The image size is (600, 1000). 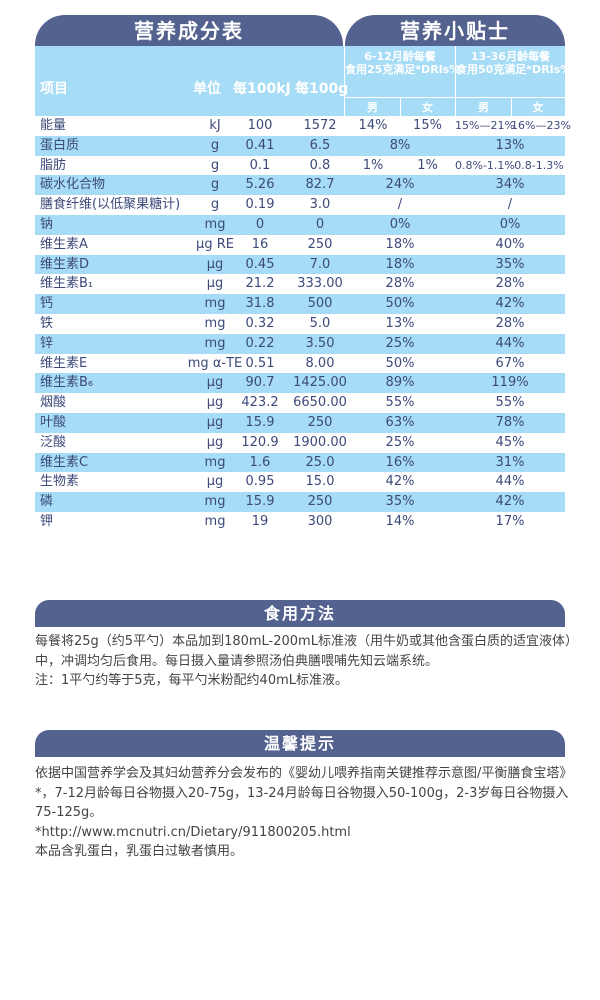 What do you see at coordinates (260, 383) in the screenshot?
I see `per100kj-cell: 90.7` at bounding box center [260, 383].